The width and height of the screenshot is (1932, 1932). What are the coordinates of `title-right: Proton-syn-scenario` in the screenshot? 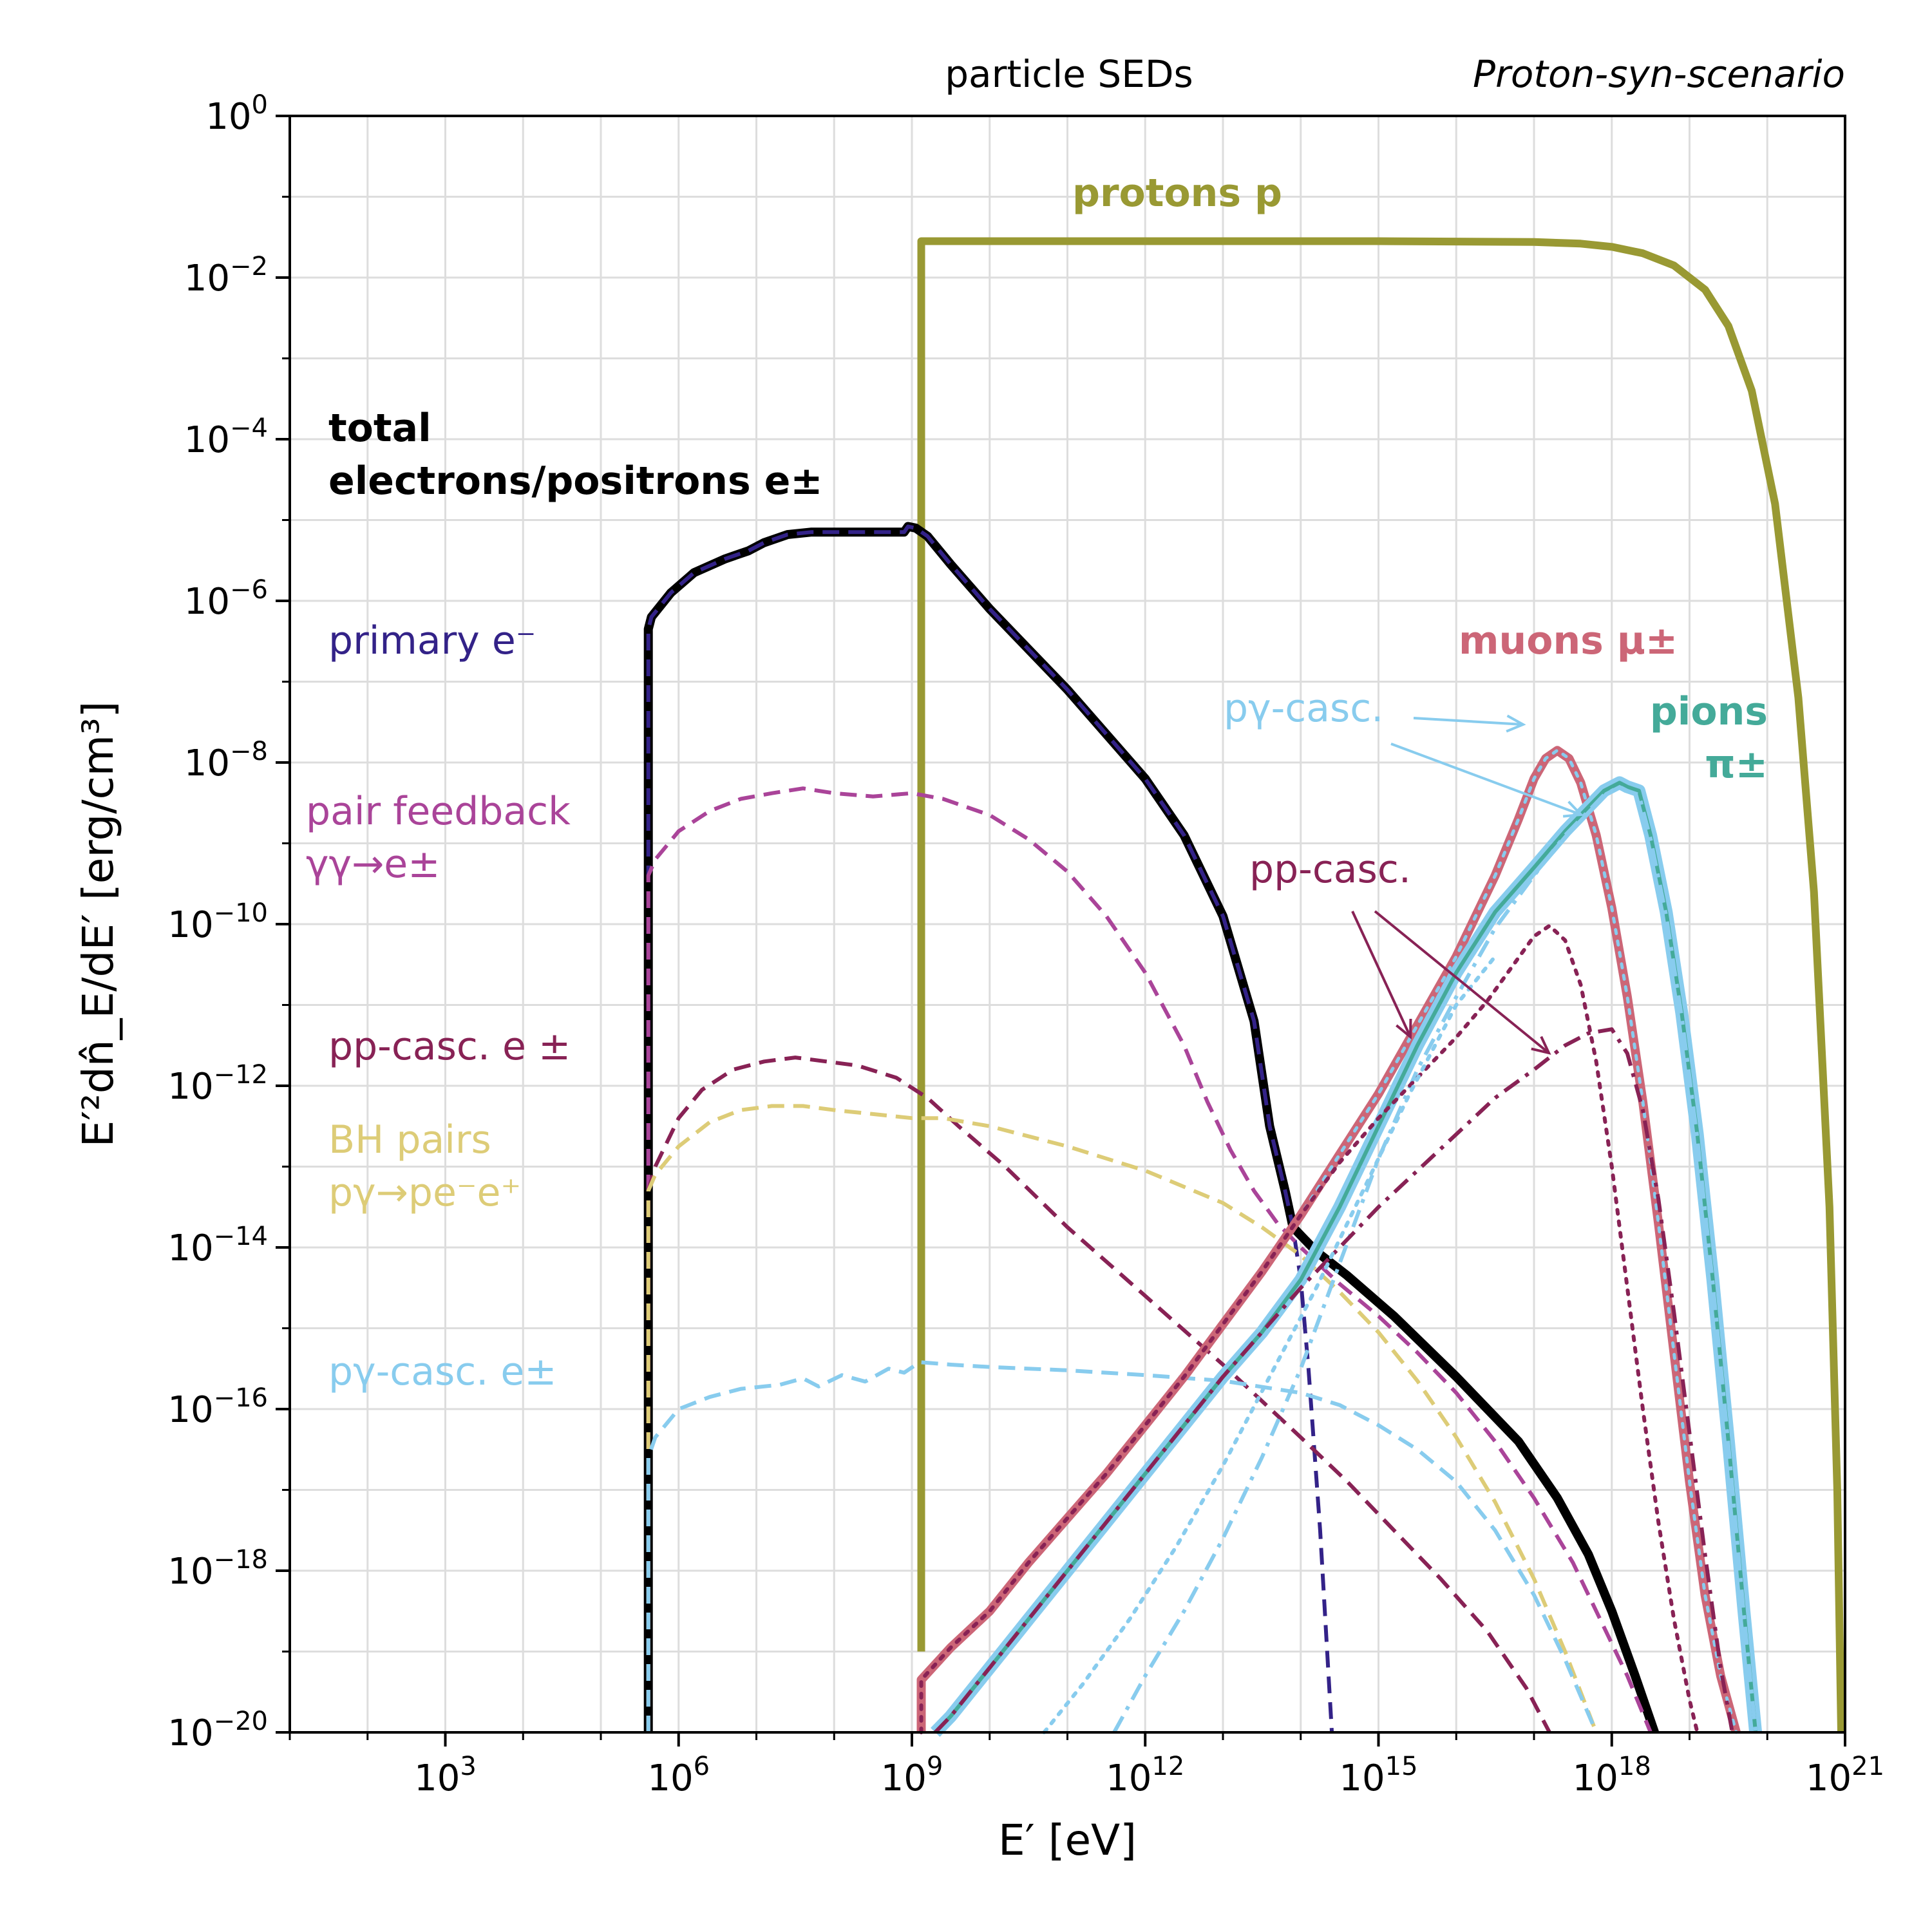 It's located at (1659, 74).